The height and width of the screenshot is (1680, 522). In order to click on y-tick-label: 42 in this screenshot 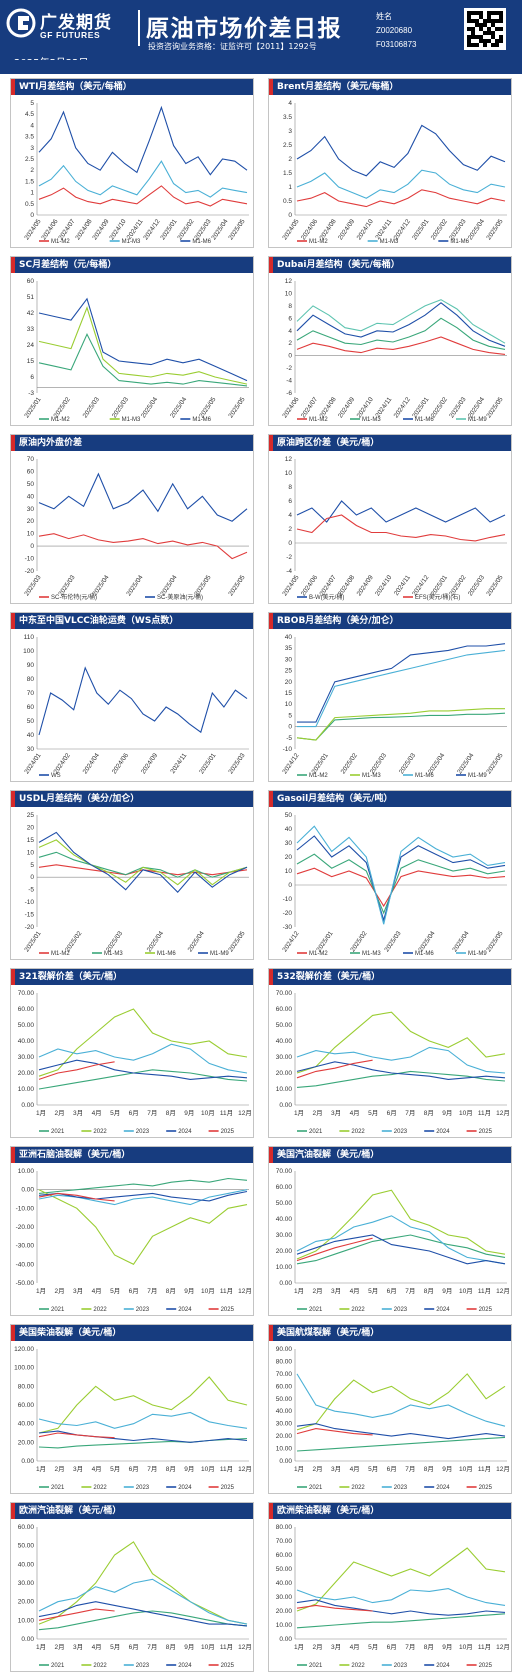, I will do `click(31, 313)`.